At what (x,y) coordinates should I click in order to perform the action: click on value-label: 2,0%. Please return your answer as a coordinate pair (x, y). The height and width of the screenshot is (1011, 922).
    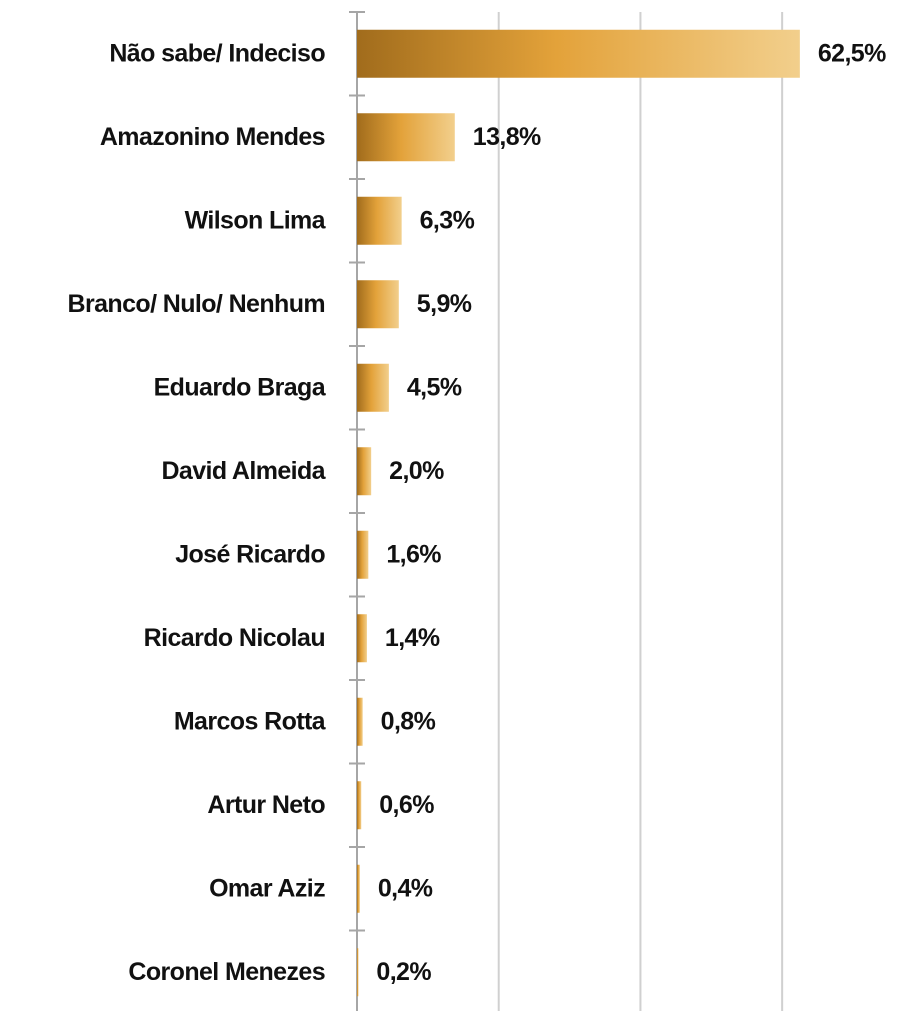
    Looking at the image, I should click on (416, 471).